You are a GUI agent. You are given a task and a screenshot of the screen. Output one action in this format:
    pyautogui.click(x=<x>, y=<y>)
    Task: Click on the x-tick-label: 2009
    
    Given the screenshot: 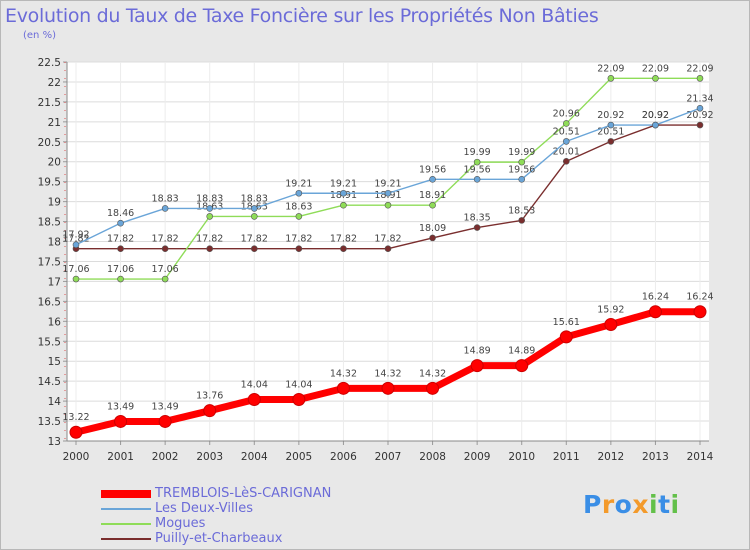 What is the action you would take?
    pyautogui.click(x=477, y=457)
    